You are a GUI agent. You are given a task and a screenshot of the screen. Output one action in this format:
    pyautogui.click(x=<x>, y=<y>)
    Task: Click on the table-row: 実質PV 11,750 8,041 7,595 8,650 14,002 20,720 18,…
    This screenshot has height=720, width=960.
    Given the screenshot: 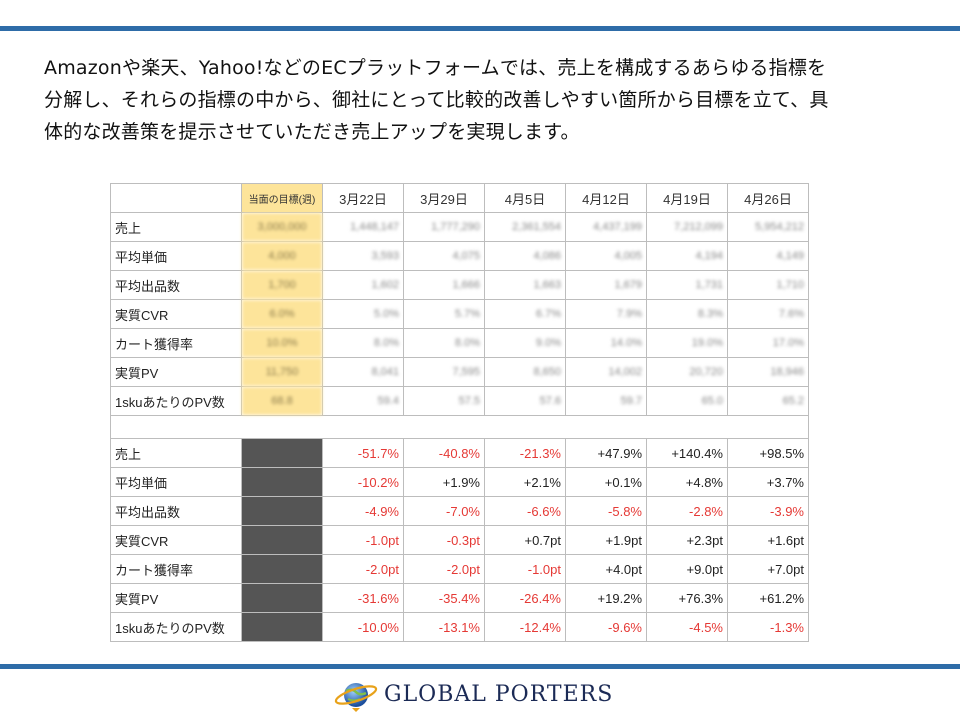 What is the action you would take?
    pyautogui.click(x=459, y=372)
    